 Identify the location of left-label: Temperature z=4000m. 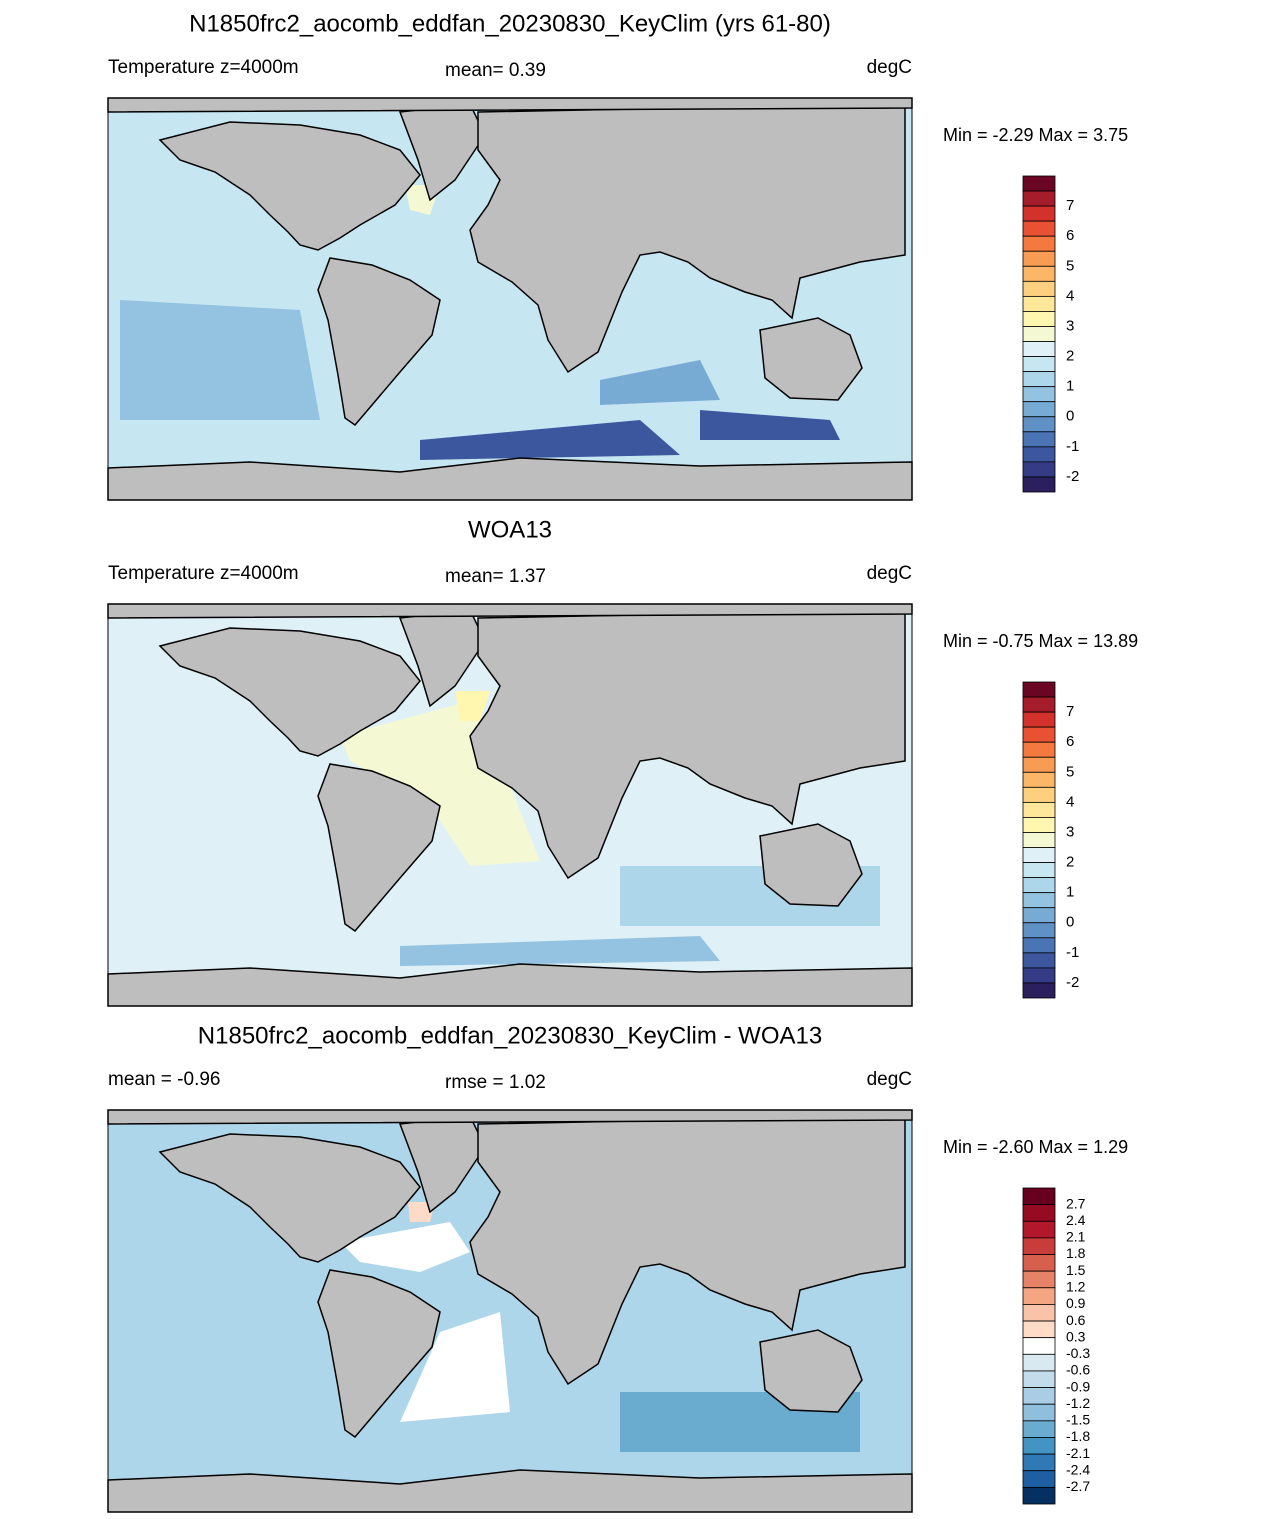
(203, 573).